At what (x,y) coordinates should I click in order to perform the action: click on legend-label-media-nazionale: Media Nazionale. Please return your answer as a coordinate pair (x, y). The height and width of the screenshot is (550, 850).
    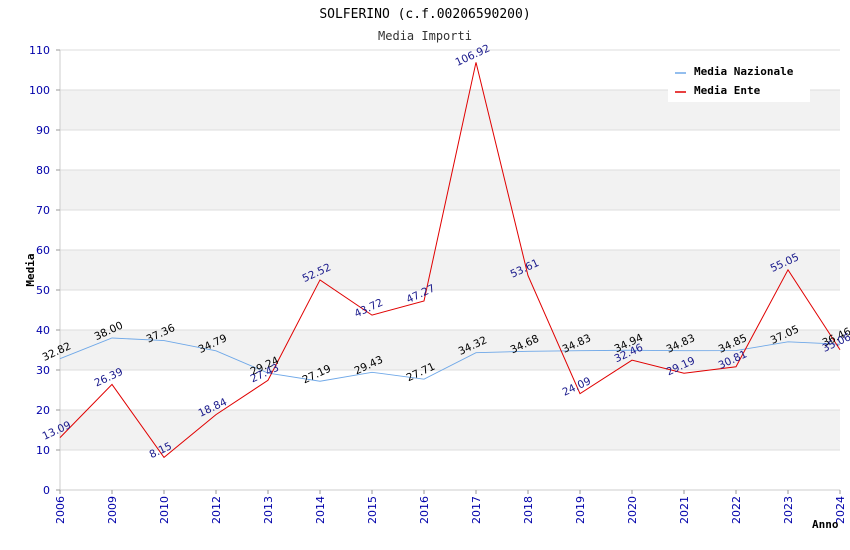
    Looking at the image, I should click on (744, 71).